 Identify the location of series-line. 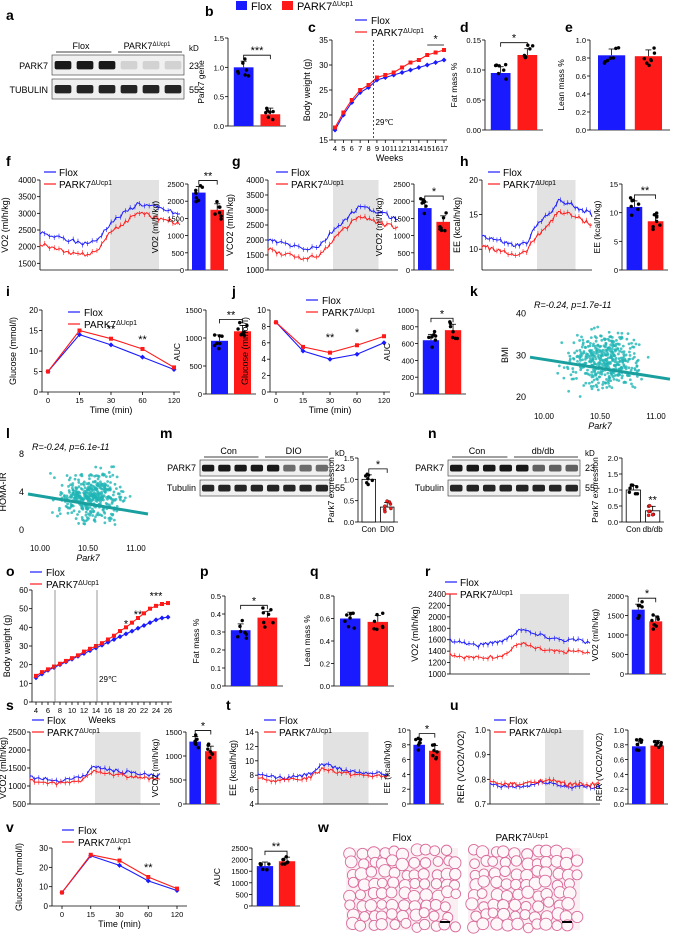
(389, 88).